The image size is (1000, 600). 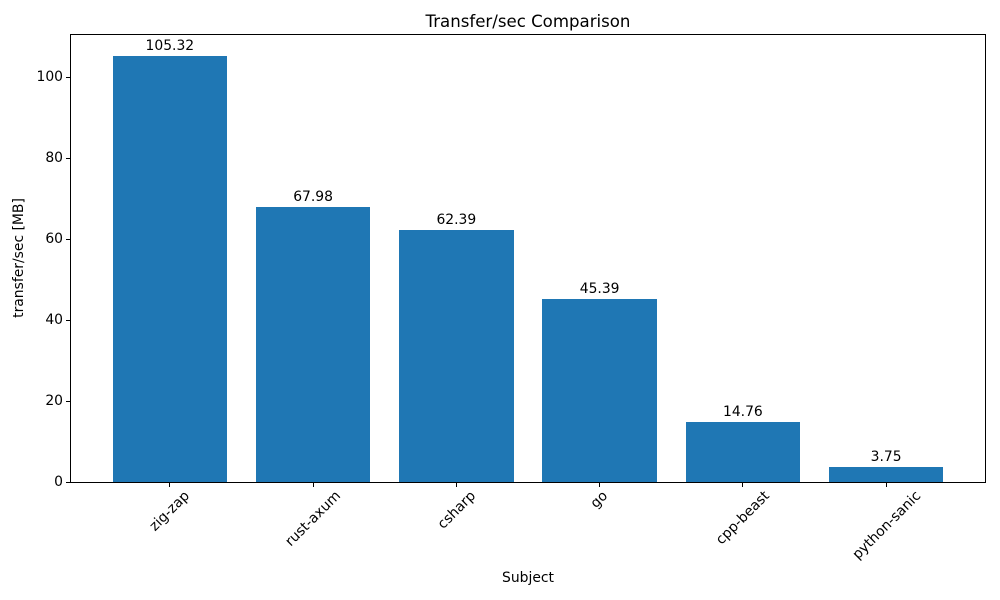 What do you see at coordinates (599, 500) in the screenshot?
I see `x-tick-label: go` at bounding box center [599, 500].